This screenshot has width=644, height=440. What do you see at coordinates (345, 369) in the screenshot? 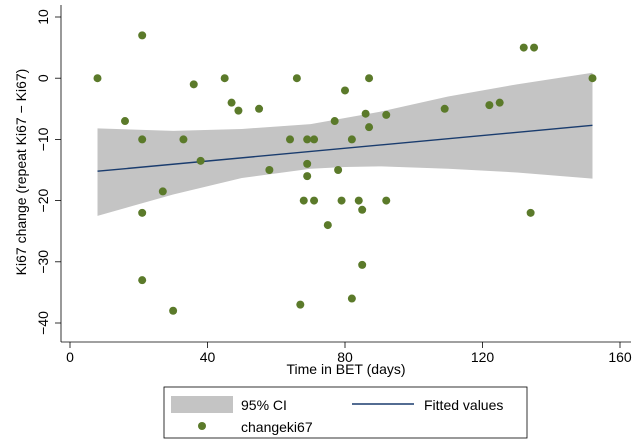
I see `x-axis-title: Time in BET (days)` at bounding box center [345, 369].